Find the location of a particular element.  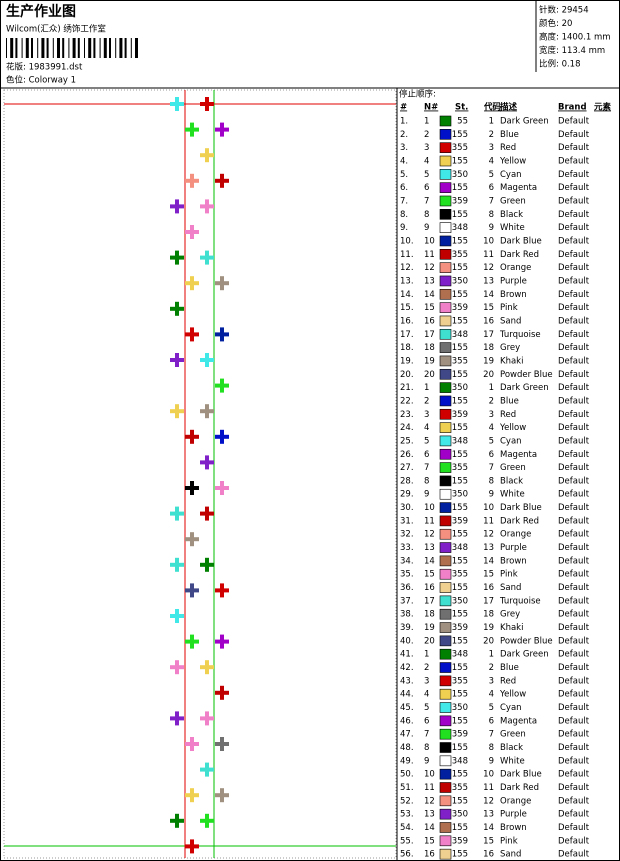

description: Black is located at coordinates (511, 481).